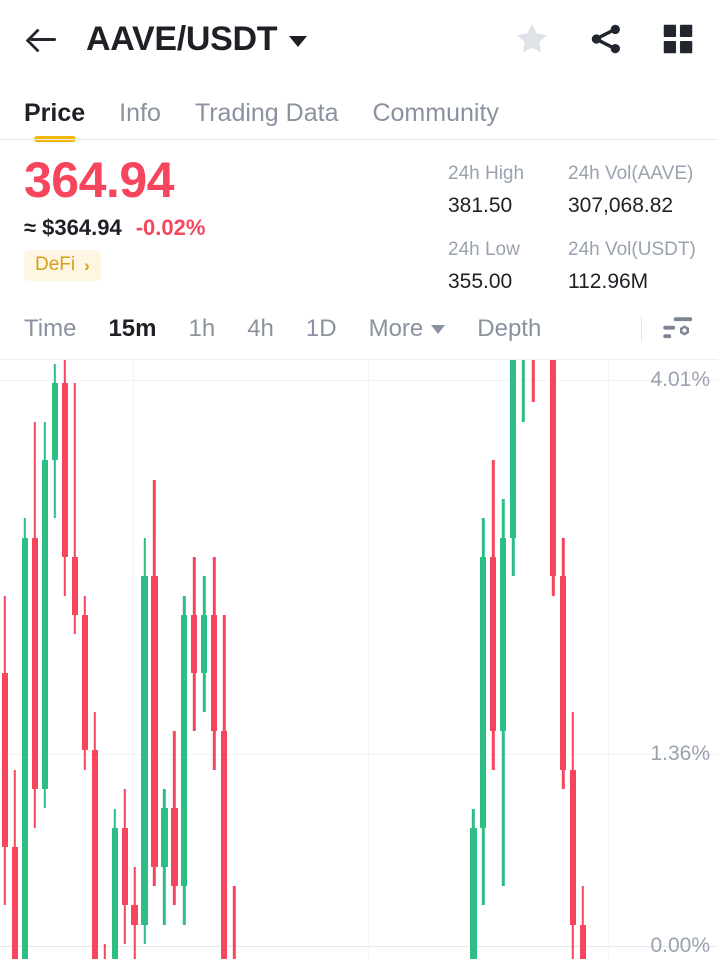  I want to click on defi-tag-button: DeFi ›, so click(62, 265).